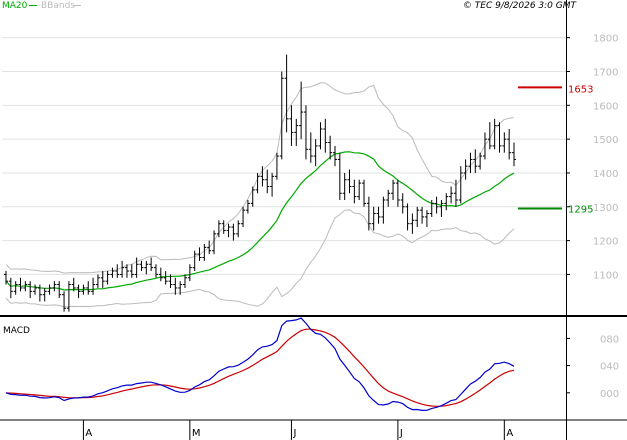 The width and height of the screenshot is (627, 440). What do you see at coordinates (16, 331) in the screenshot?
I see `macd-title: MACD` at bounding box center [16, 331].